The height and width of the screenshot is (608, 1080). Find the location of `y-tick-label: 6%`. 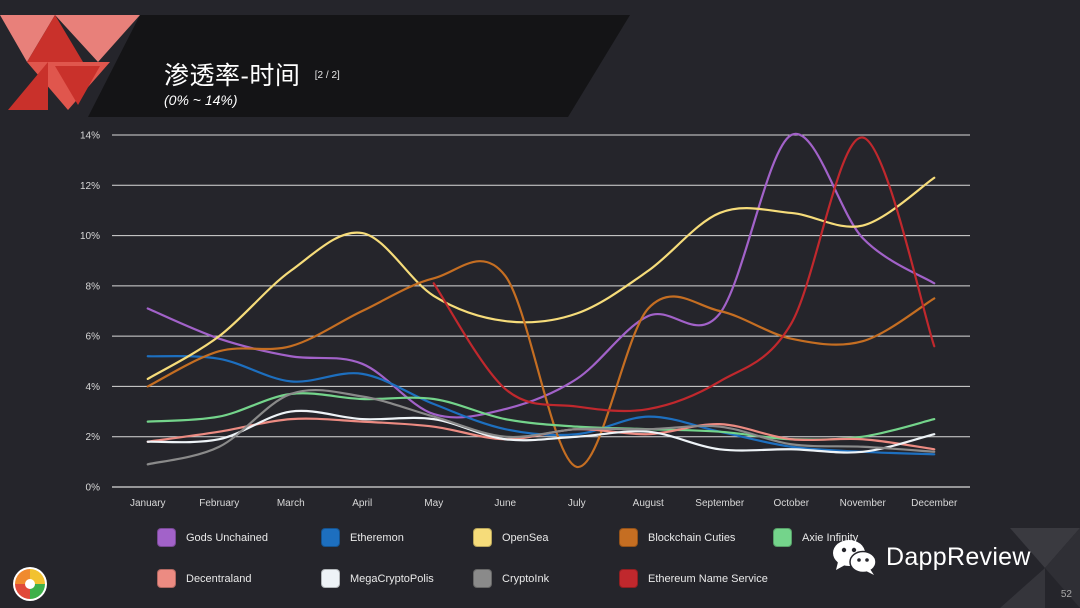

y-tick-label: 6% is located at coordinates (93, 337).